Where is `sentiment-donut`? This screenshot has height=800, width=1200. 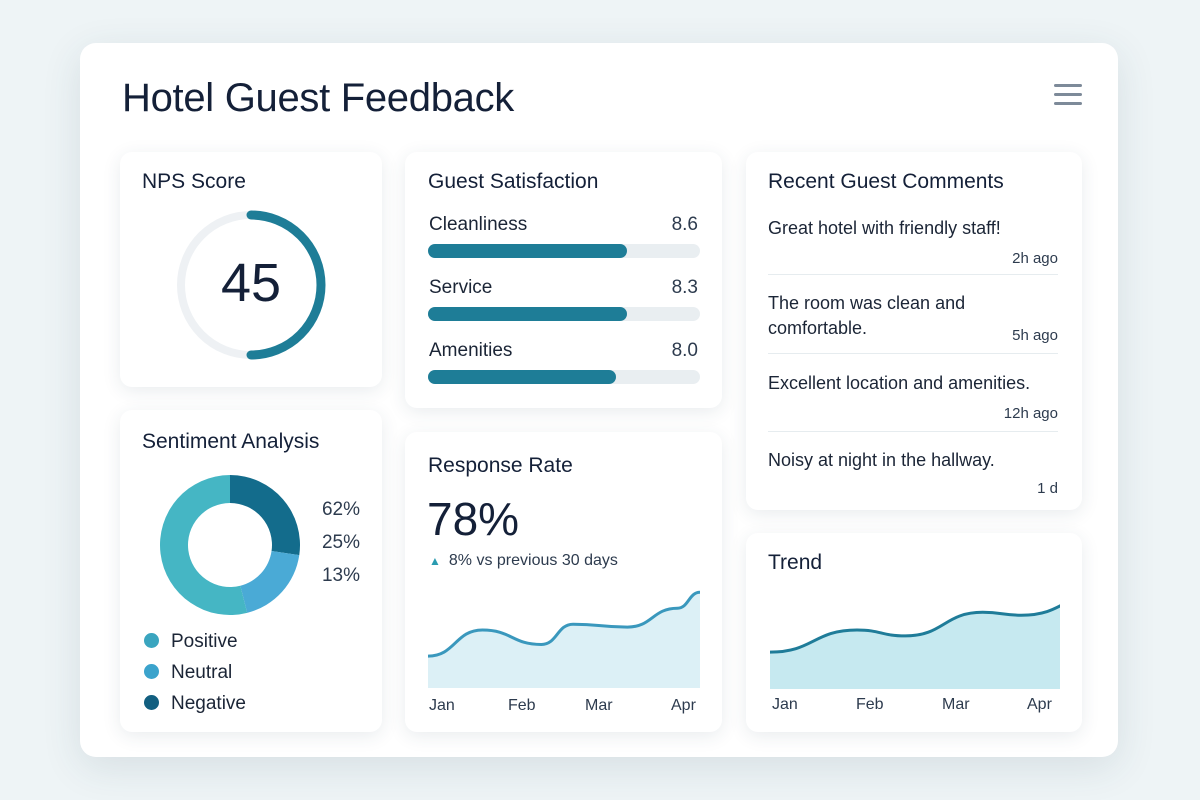 sentiment-donut is located at coordinates (230, 545).